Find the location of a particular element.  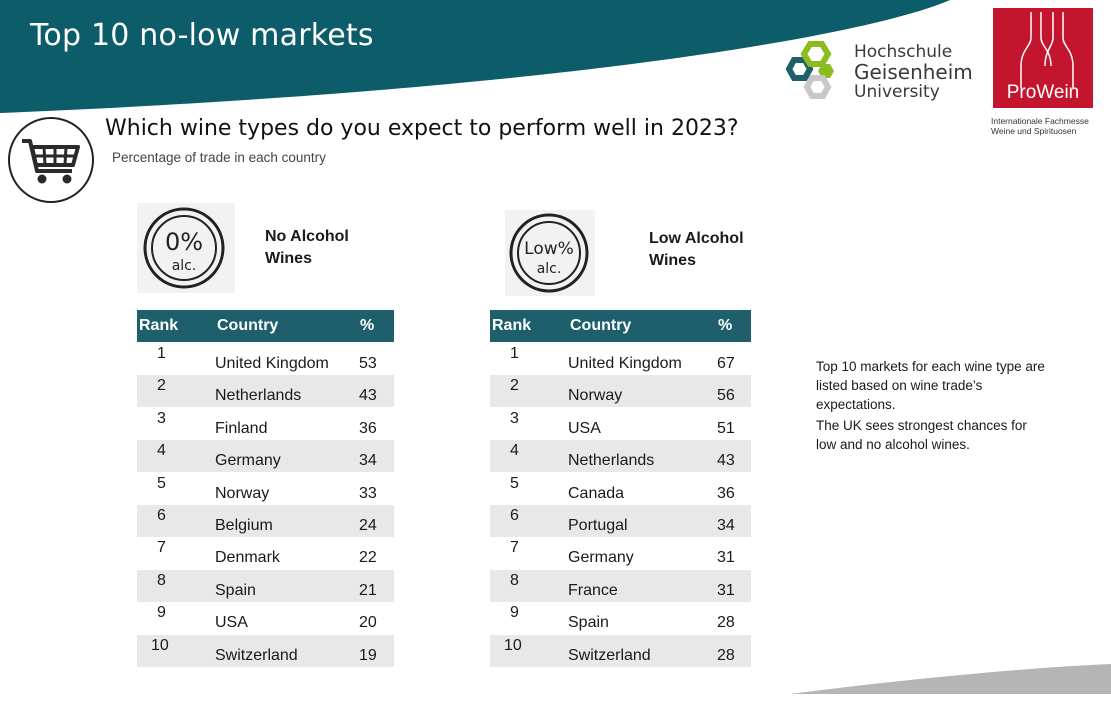

country-cell: Belgium is located at coordinates (244, 525).